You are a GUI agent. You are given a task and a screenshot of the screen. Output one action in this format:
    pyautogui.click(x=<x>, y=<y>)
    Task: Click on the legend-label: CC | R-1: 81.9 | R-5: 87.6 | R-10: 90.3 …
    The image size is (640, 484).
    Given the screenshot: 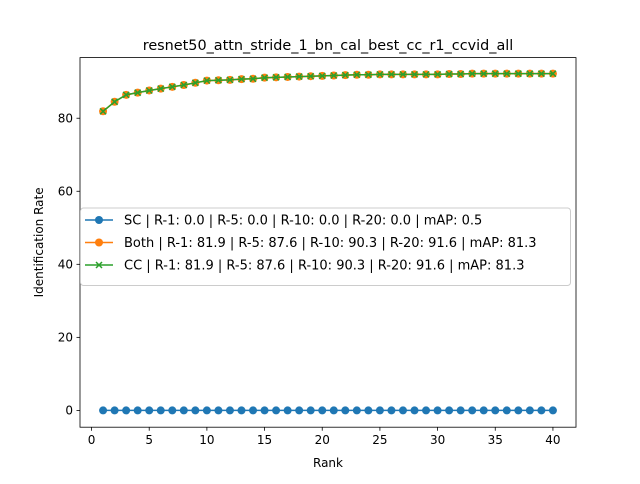 What is the action you would take?
    pyautogui.click(x=324, y=266)
    